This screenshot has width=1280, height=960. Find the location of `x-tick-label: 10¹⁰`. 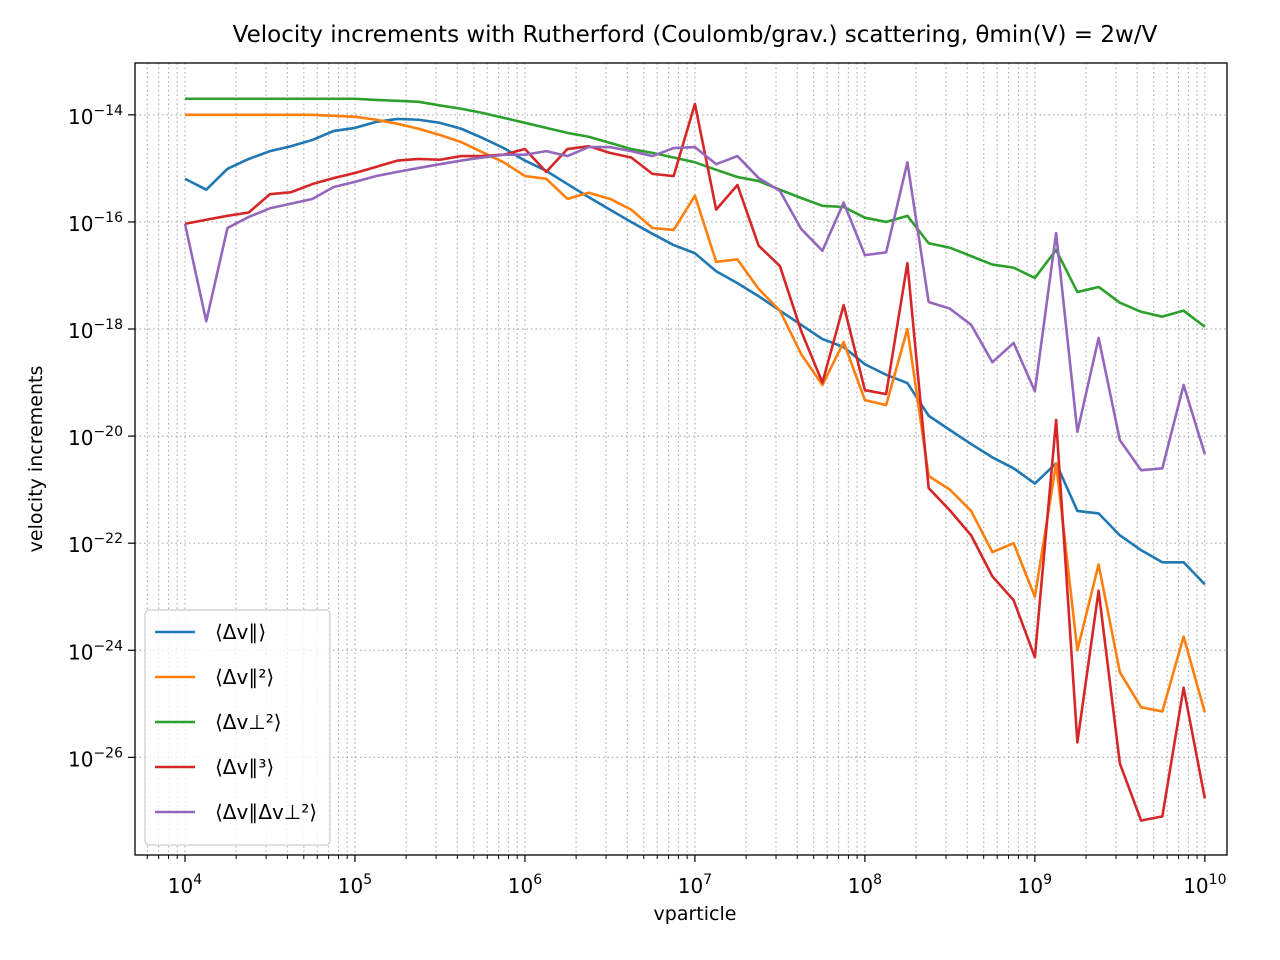

x-tick-label: 10¹⁰ is located at coordinates (1204, 885).